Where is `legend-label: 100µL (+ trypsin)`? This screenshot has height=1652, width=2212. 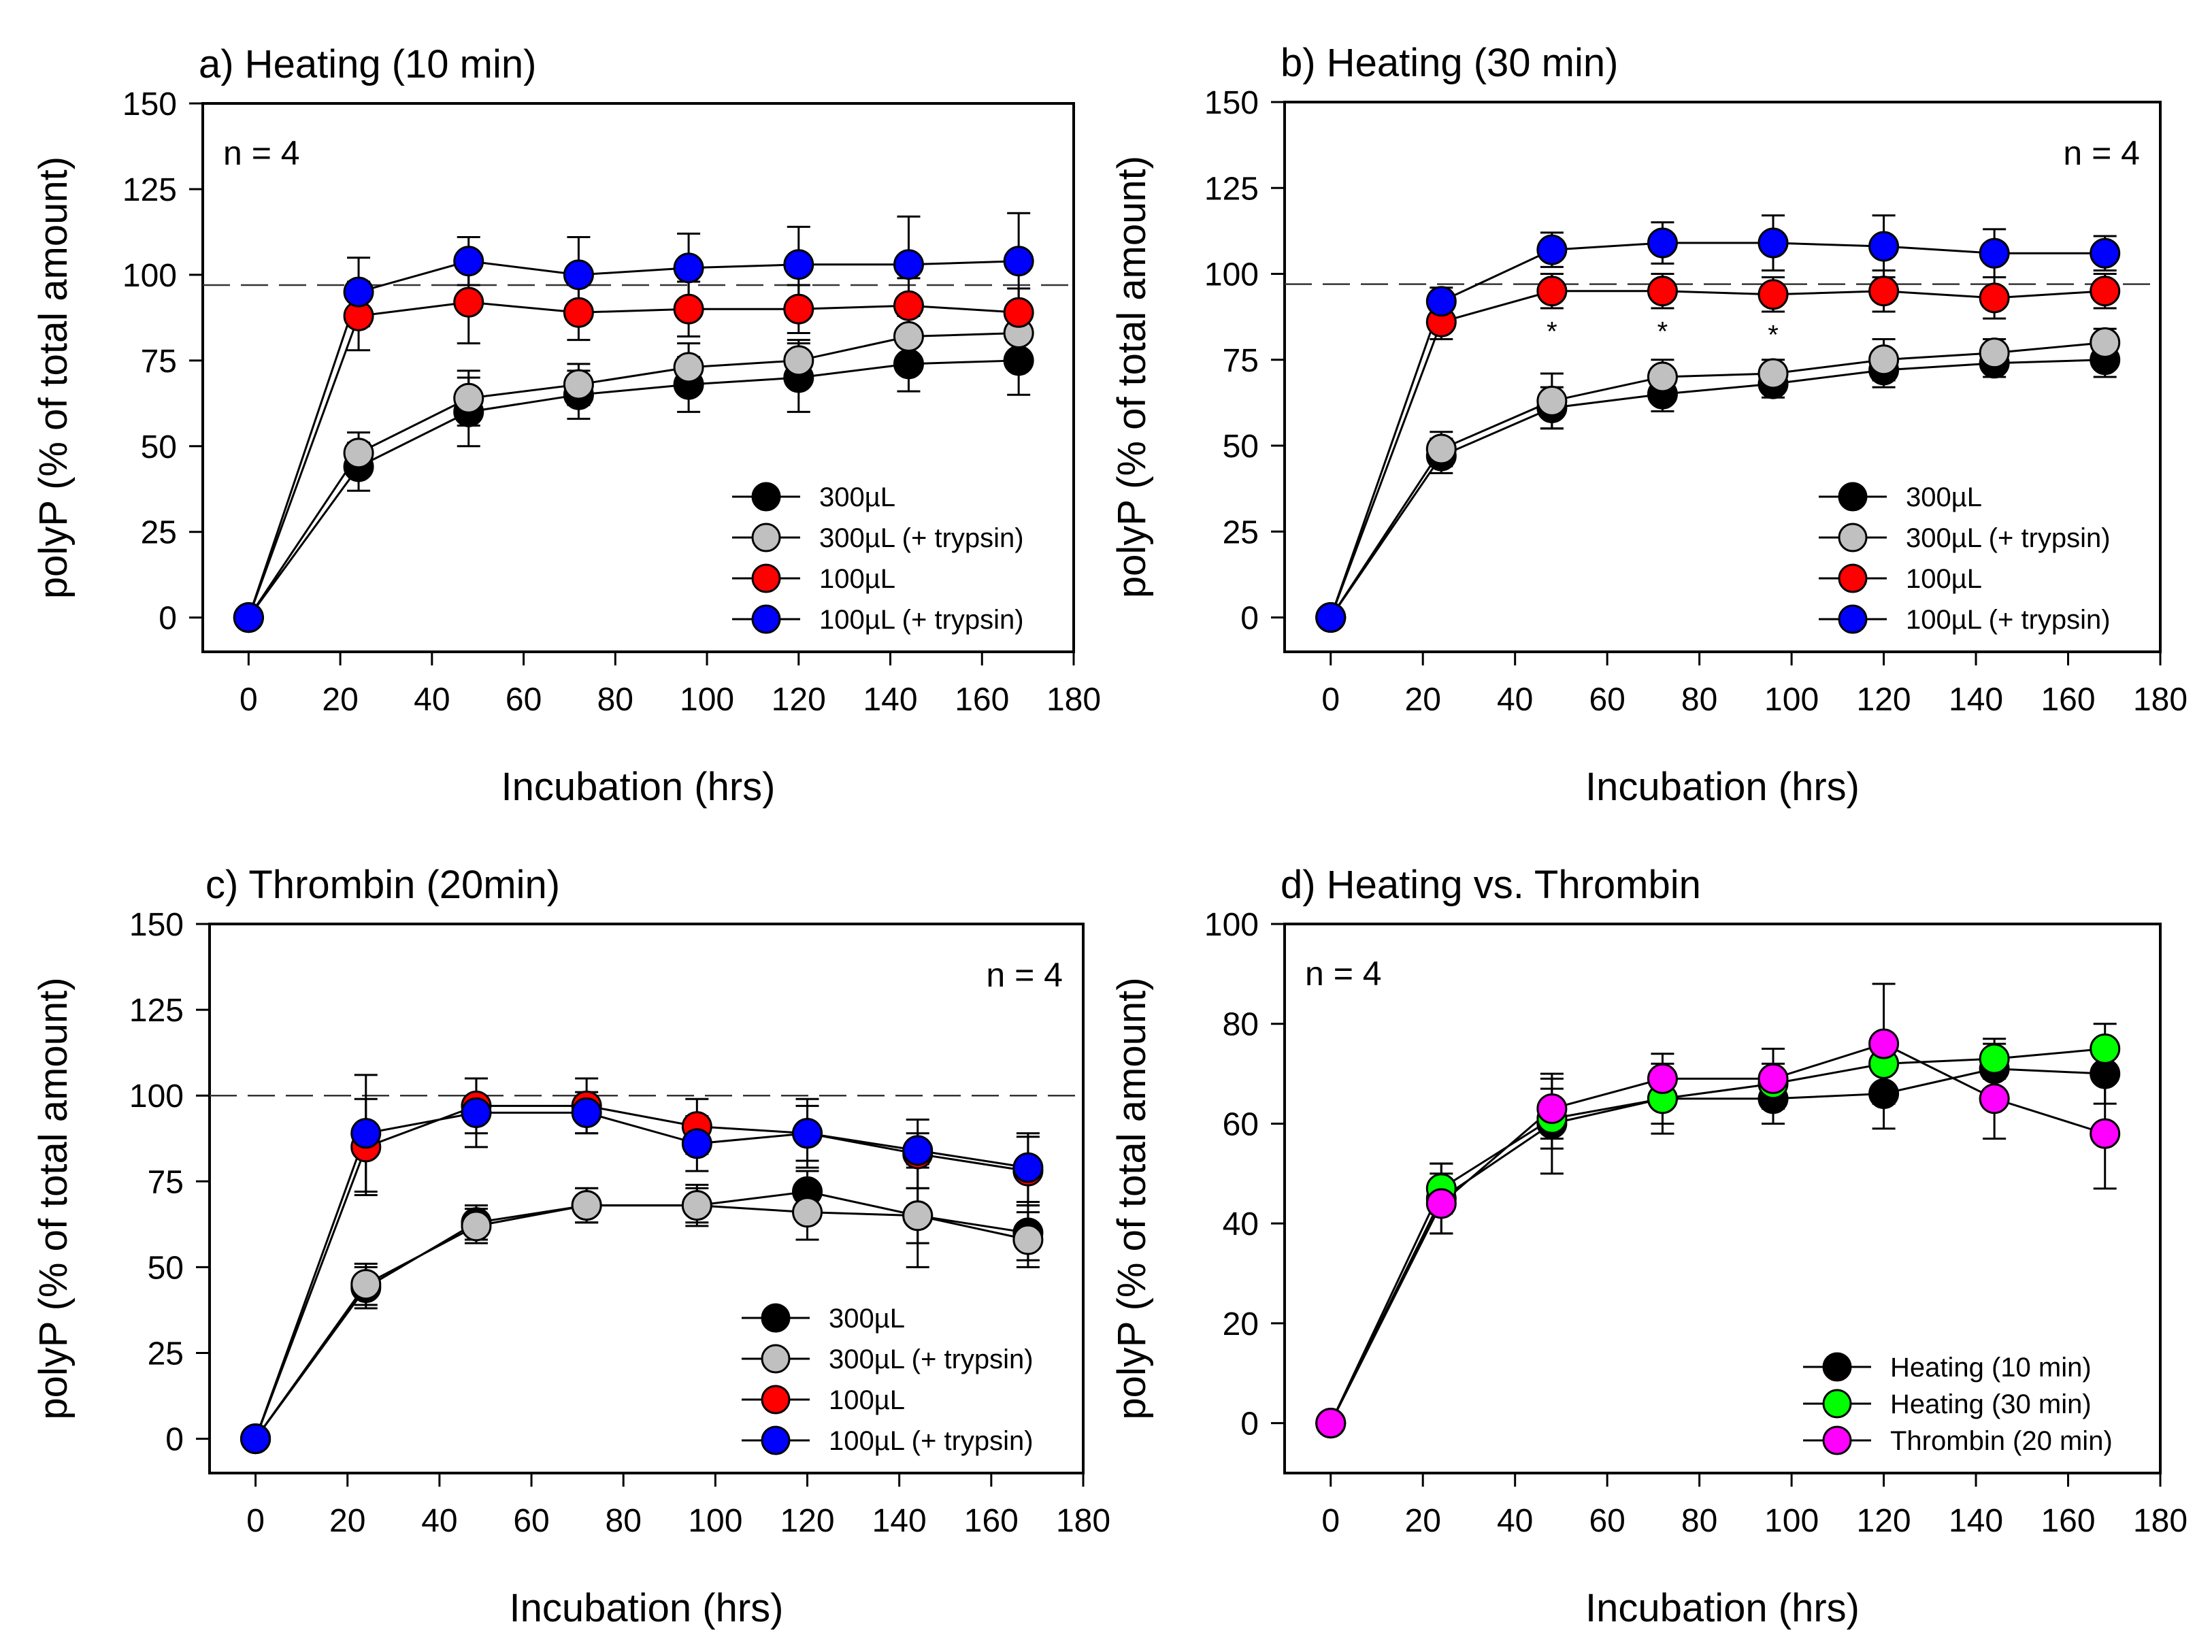
legend-label: 100µL (+ trypsin) is located at coordinates (931, 1441).